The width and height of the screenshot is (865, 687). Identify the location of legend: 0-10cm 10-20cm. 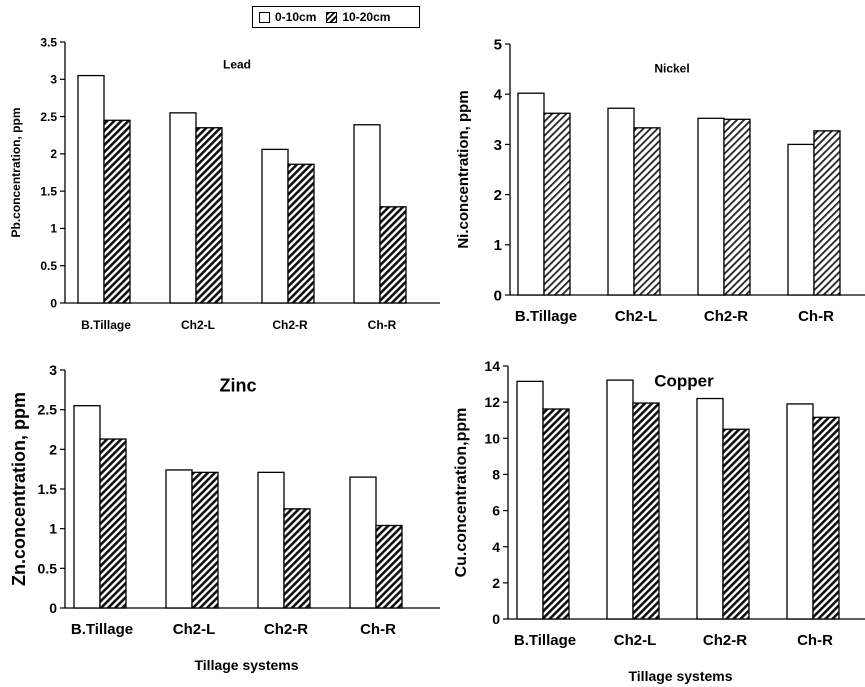
(336, 17).